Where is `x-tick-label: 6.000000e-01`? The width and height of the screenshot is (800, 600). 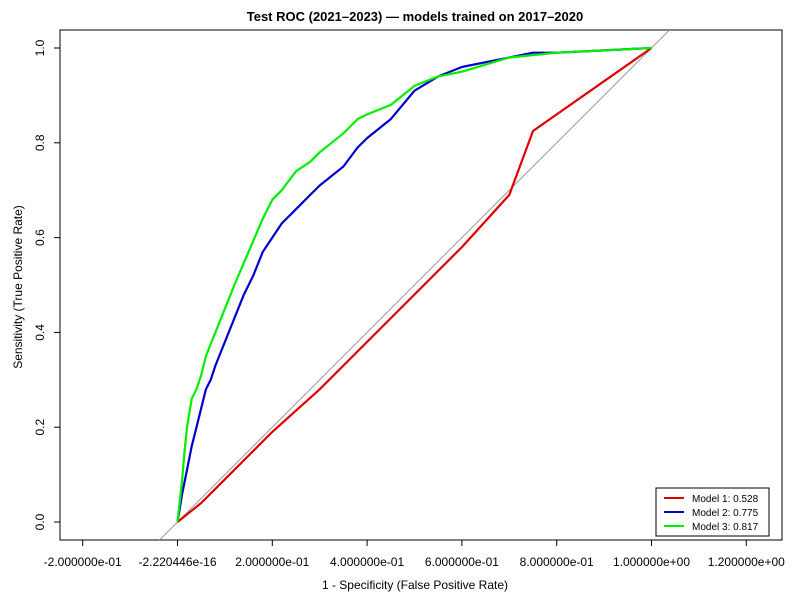
x-tick-label: 6.000000e-01 is located at coordinates (462, 562).